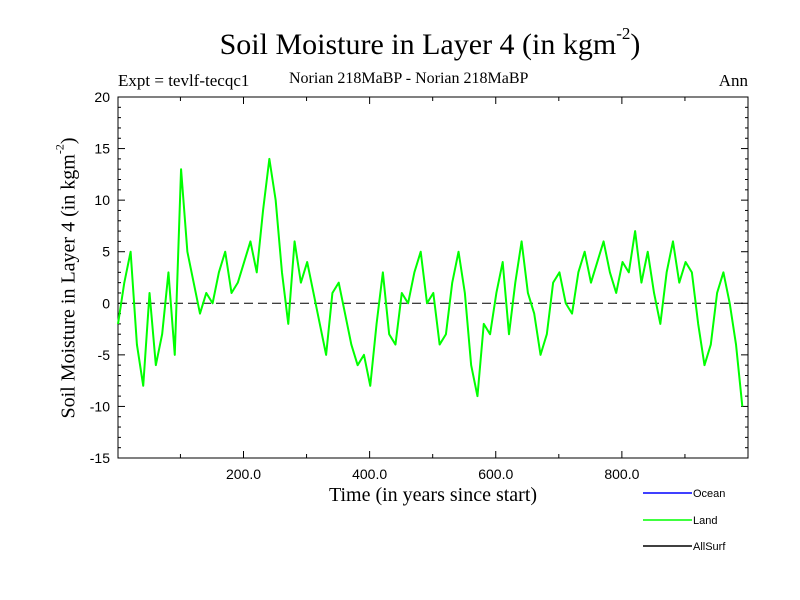  Describe the element at coordinates (684, 520) in the screenshot. I see `legend: Ocean Land AllSurf` at that location.